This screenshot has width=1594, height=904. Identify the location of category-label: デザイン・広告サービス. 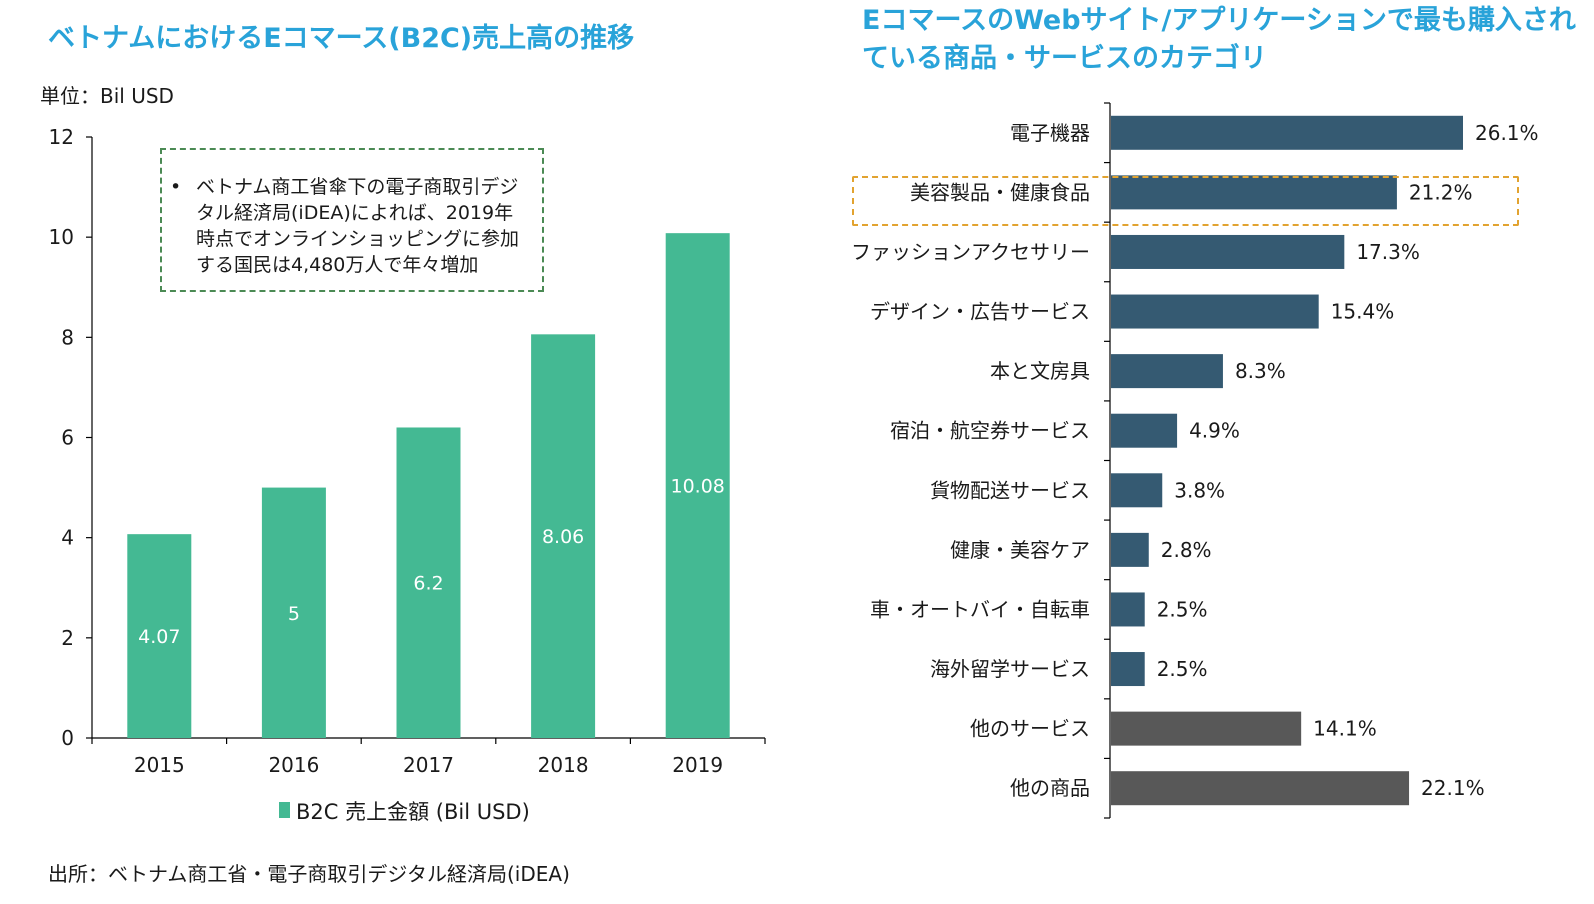
(980, 312).